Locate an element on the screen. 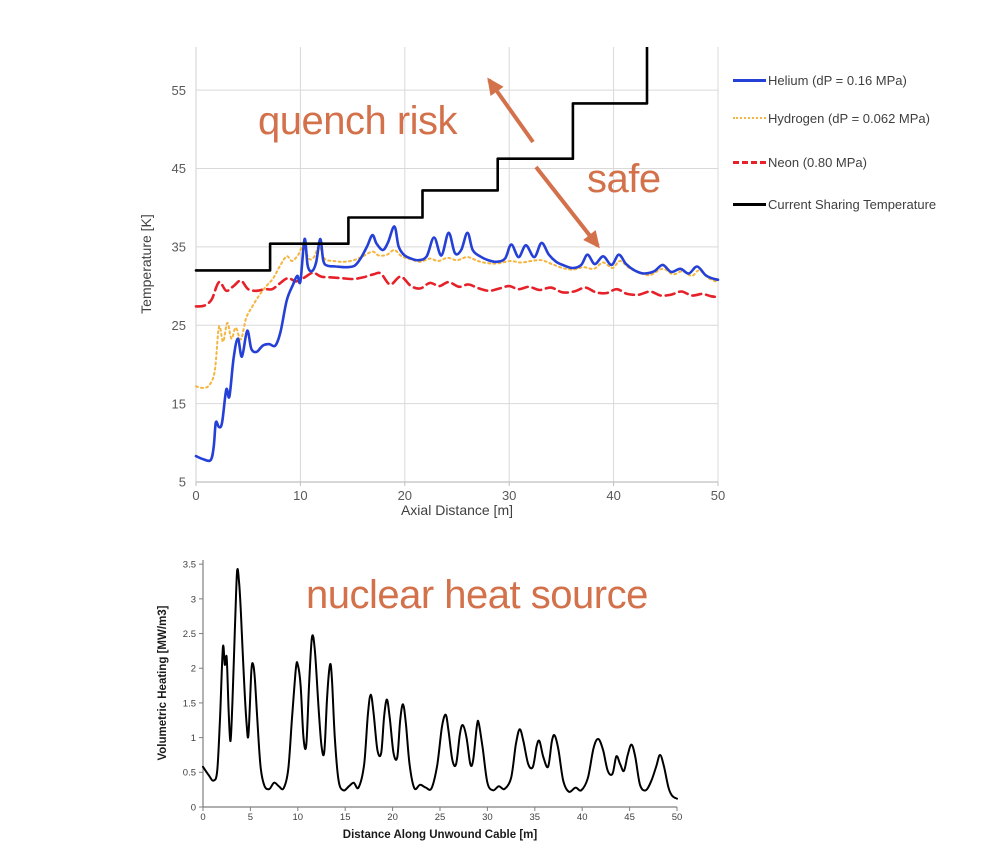 The height and width of the screenshot is (866, 1006). series-neon-0-80-mpa is located at coordinates (457, 289).